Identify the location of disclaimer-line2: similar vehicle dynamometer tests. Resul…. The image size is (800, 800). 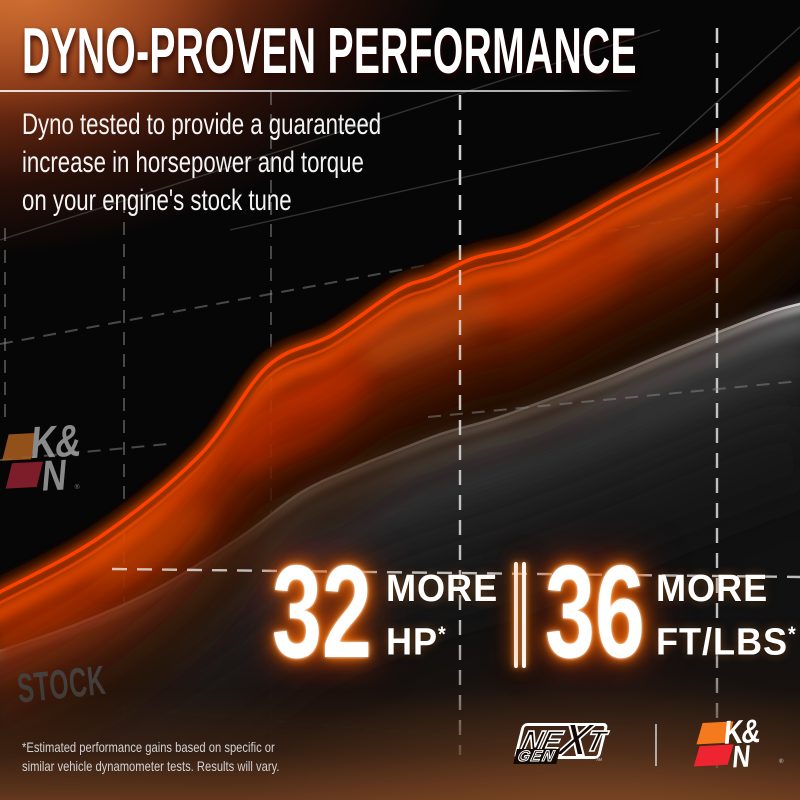
(151, 766).